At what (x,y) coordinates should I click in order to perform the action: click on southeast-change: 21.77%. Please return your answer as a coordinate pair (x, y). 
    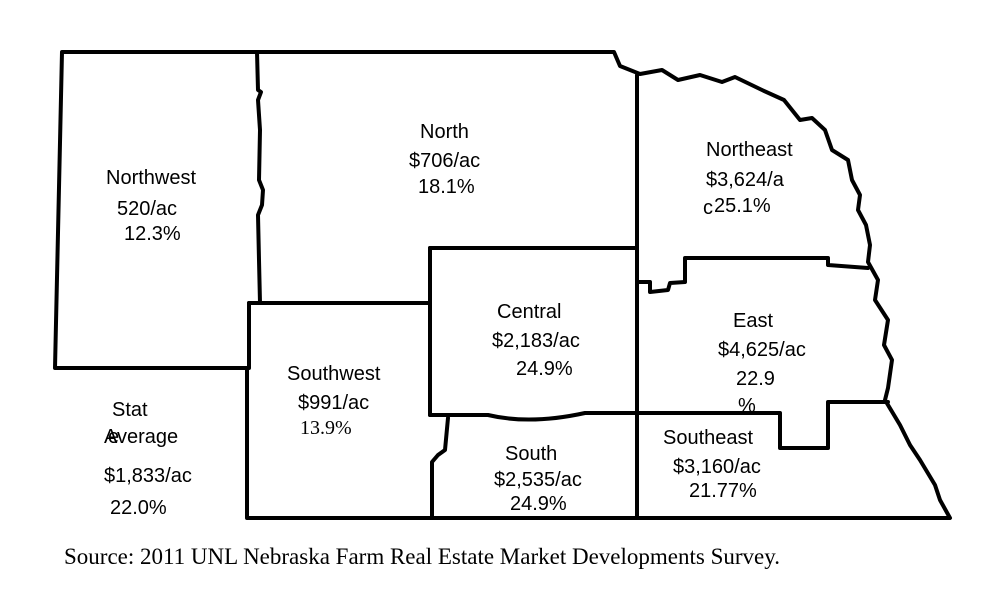
    Looking at the image, I should click on (723, 491).